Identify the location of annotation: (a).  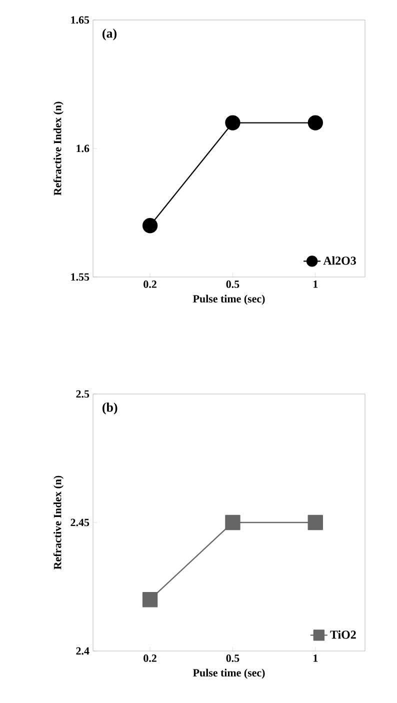
(109, 34).